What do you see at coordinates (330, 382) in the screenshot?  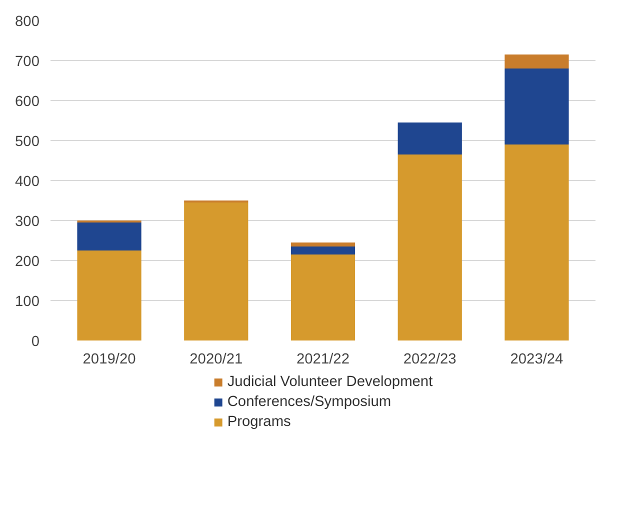 I see `legend-label: Judicial Volunteer Development` at bounding box center [330, 382].